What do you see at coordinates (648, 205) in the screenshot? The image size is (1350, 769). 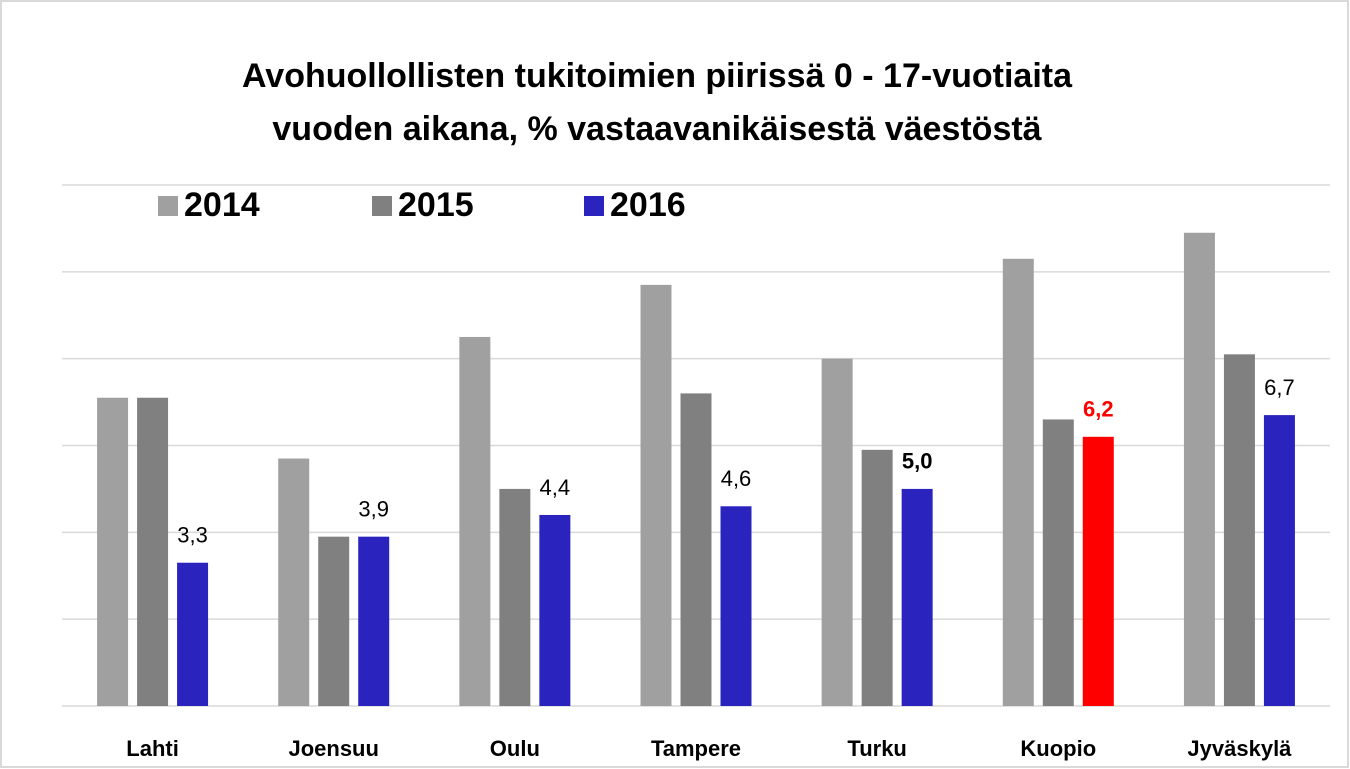 I see `legend-label: 2016` at bounding box center [648, 205].